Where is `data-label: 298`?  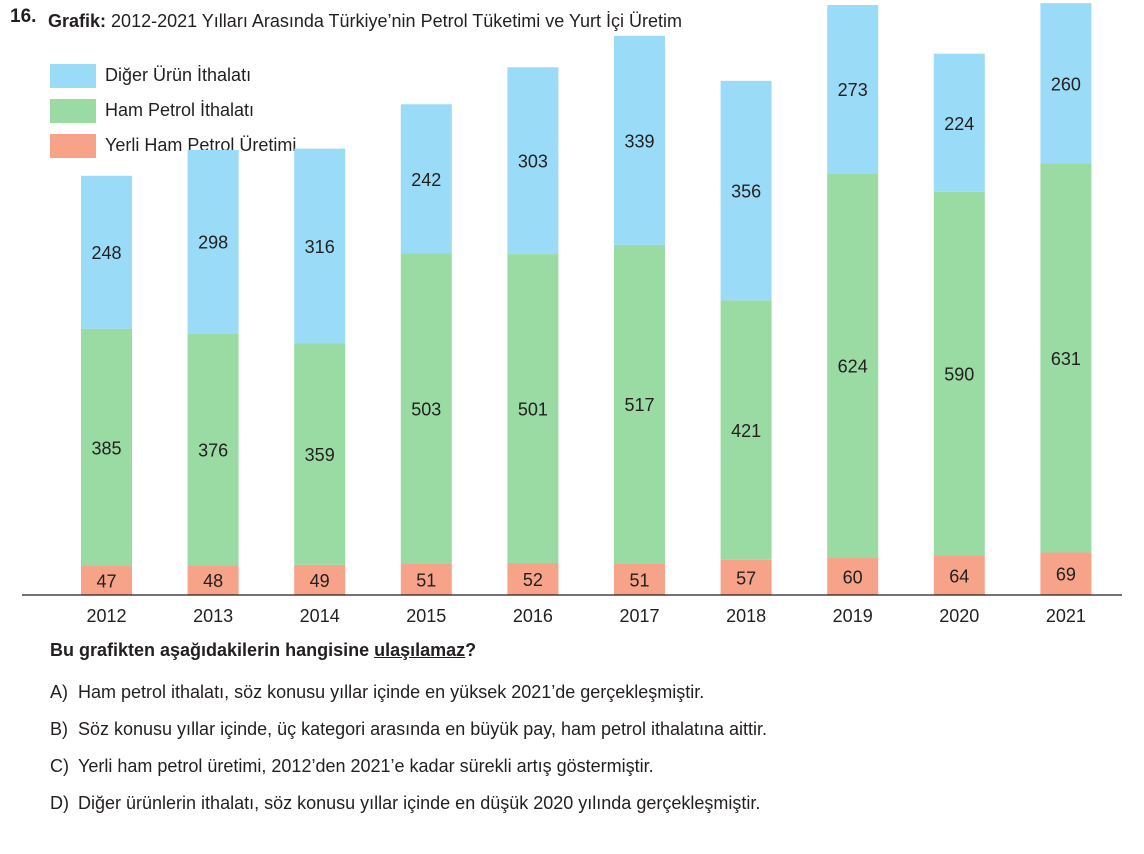
data-label: 298 is located at coordinates (213, 243).